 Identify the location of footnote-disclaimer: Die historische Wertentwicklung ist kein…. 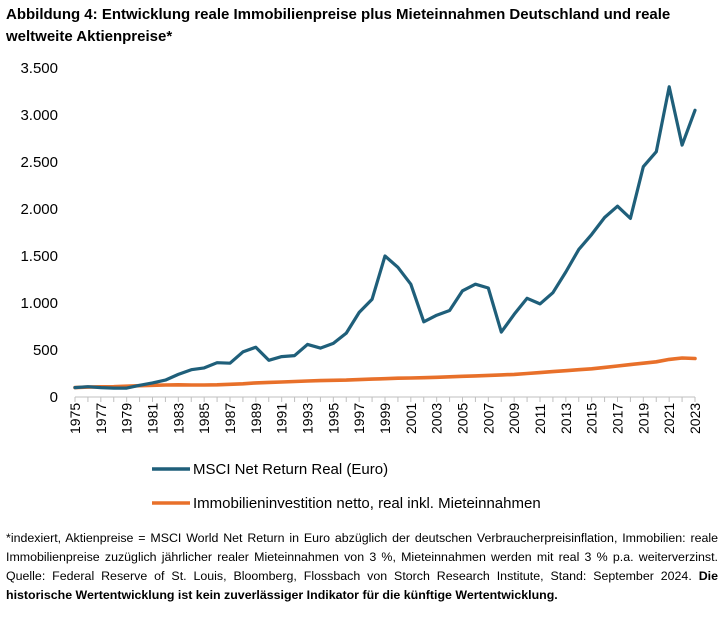
(362, 585).